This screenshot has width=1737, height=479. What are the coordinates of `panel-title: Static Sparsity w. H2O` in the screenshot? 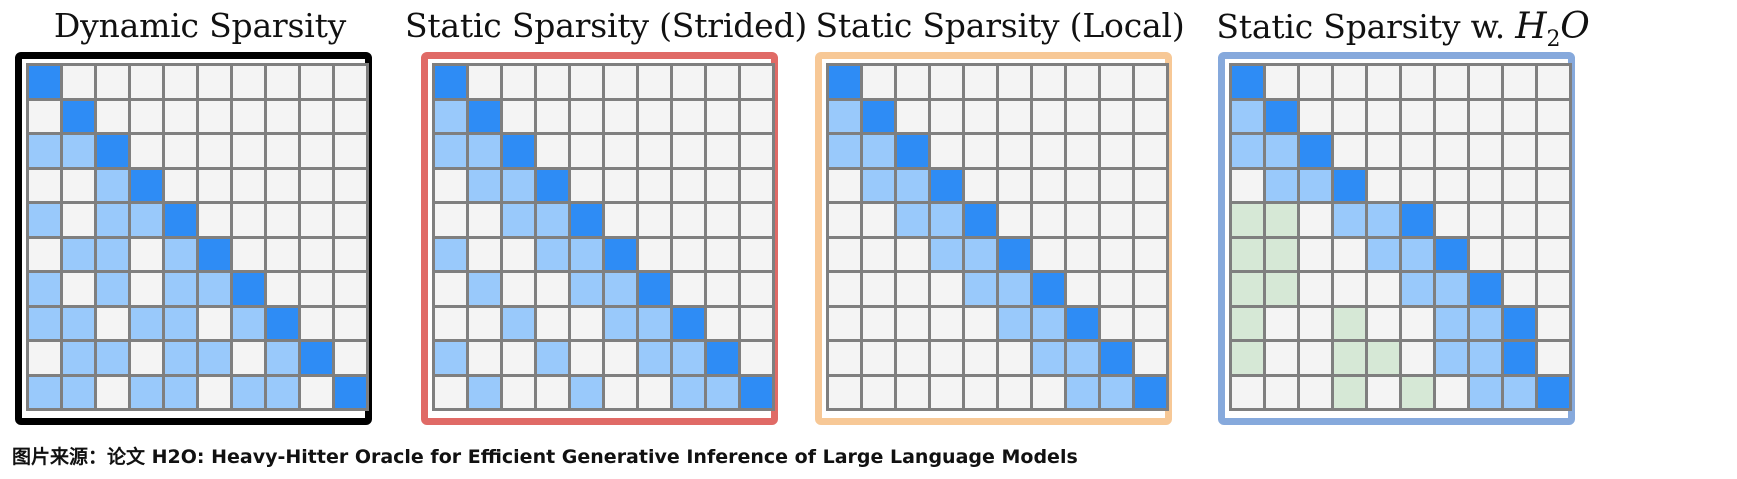 It's located at (1403, 29).